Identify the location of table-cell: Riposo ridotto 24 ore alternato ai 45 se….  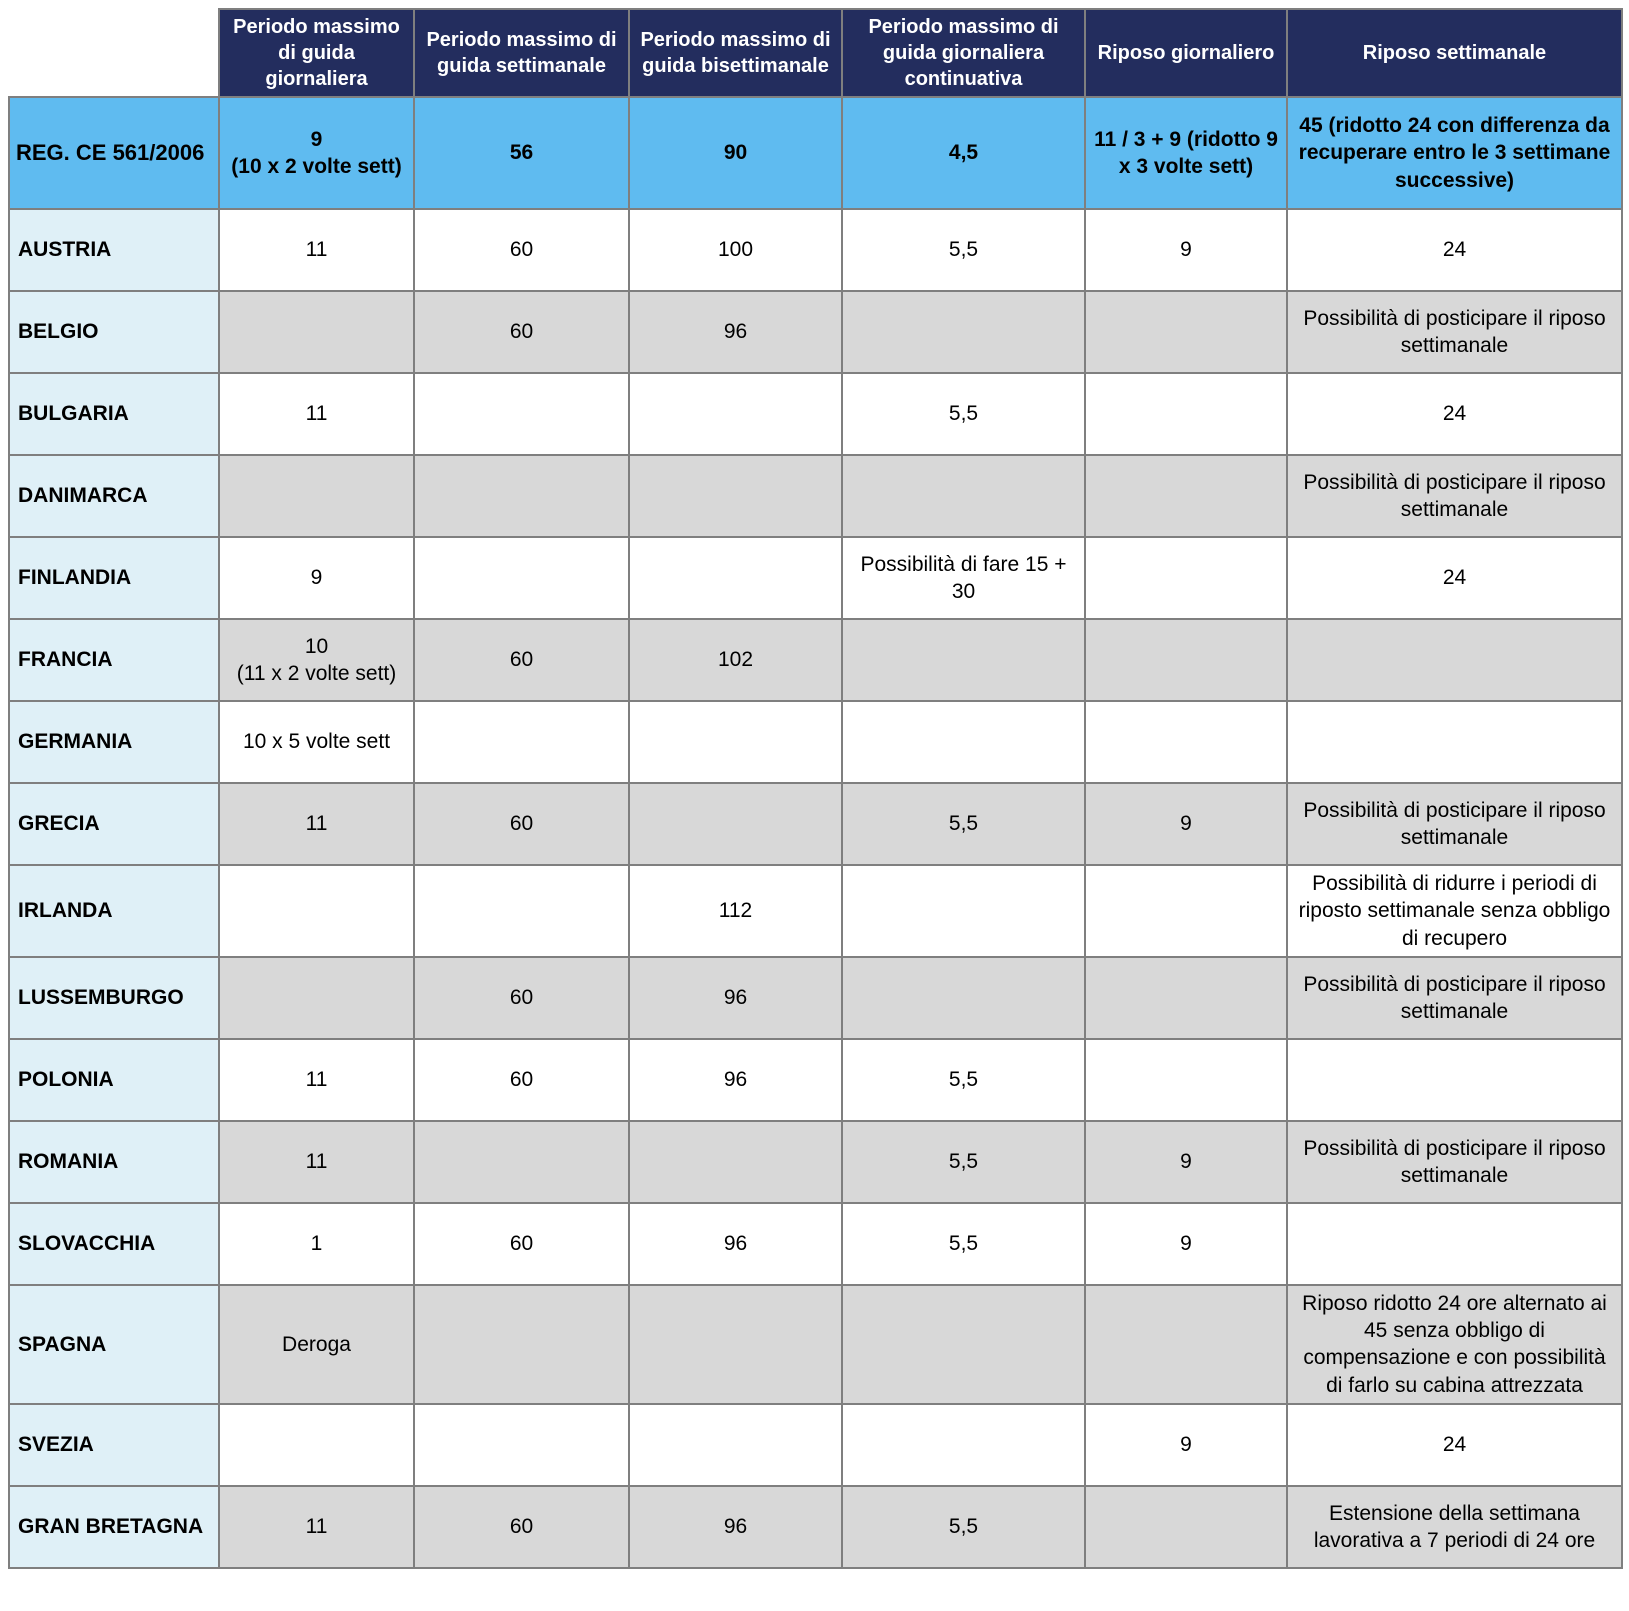
(1454, 1344).